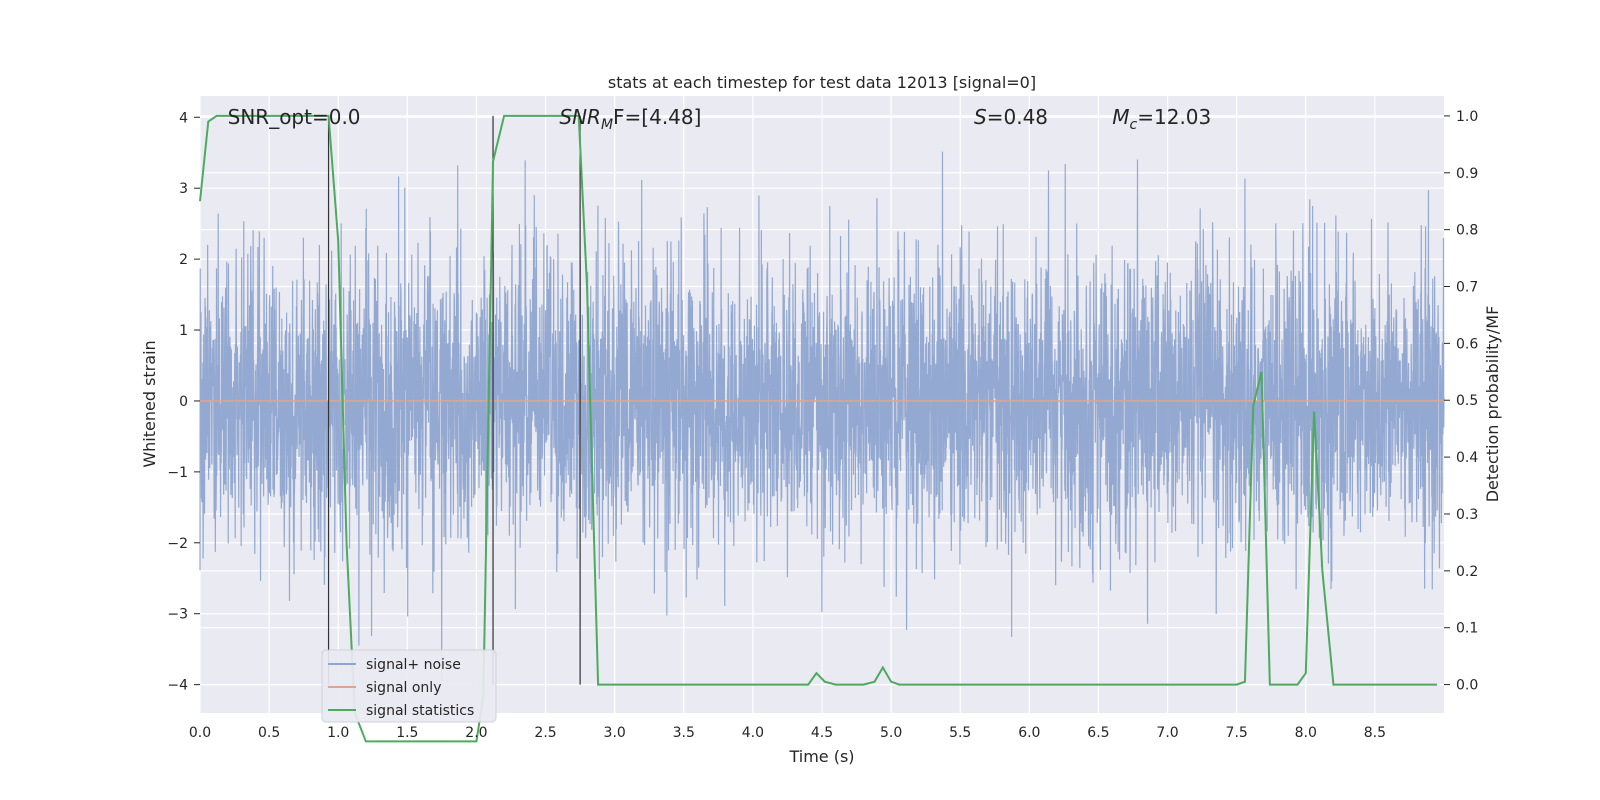  What do you see at coordinates (753, 733) in the screenshot?
I see `x-tick-label-8: 4.0` at bounding box center [753, 733].